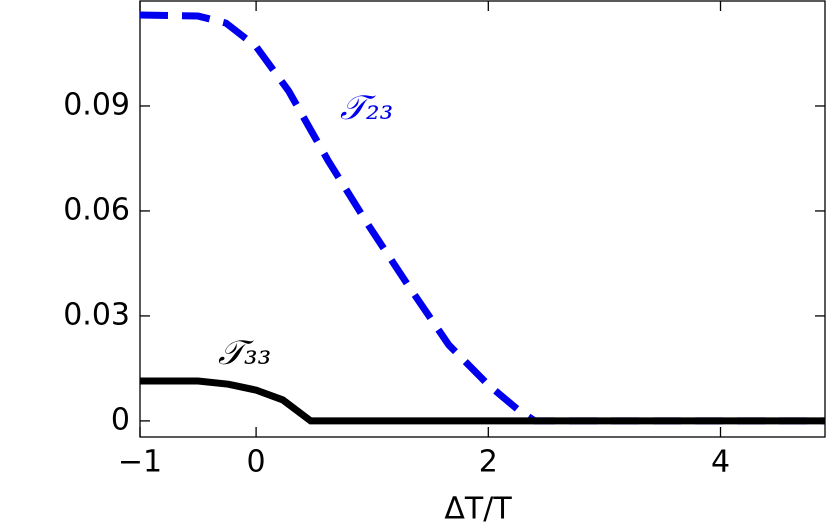 Image resolution: width=833 pixels, height=530 pixels. What do you see at coordinates (96, 209) in the screenshot?
I see `y-tick-label: 0.06` at bounding box center [96, 209].